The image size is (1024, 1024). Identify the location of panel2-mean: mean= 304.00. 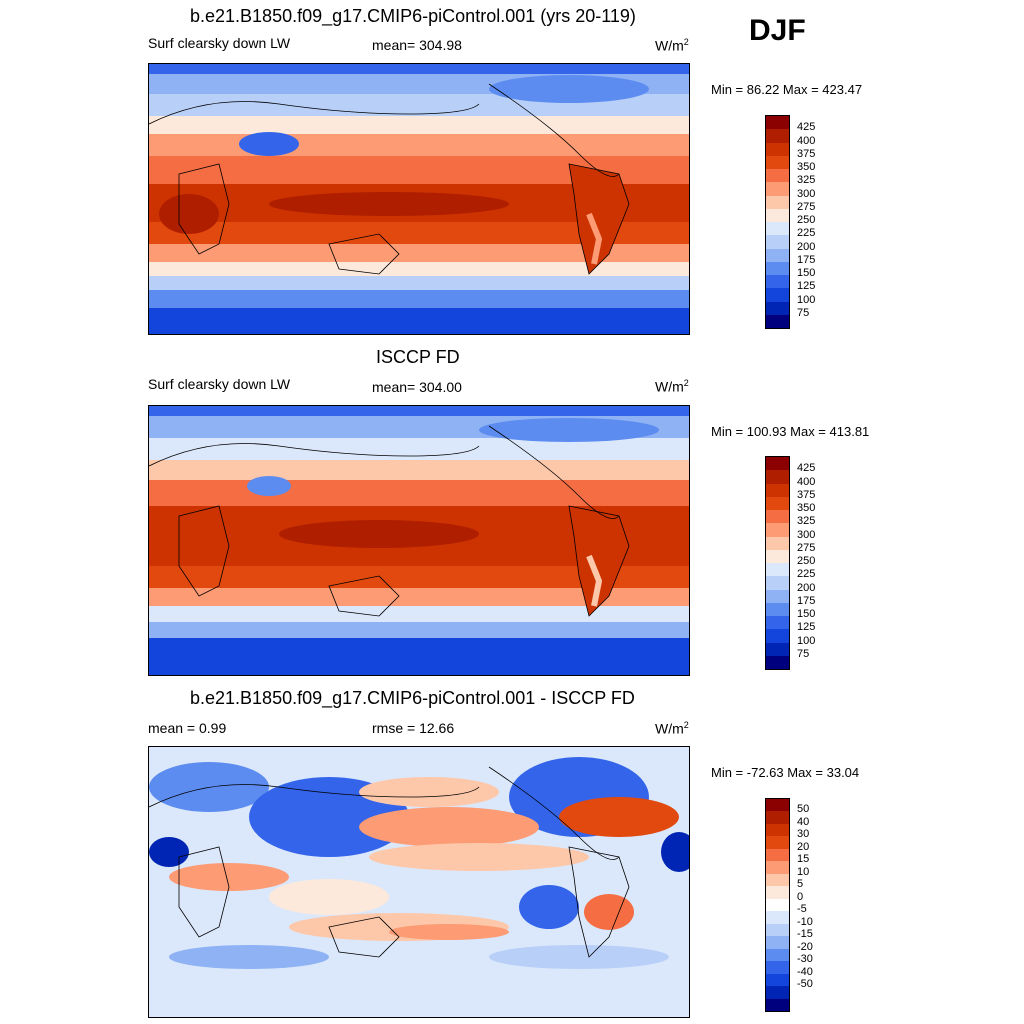
(417, 387).